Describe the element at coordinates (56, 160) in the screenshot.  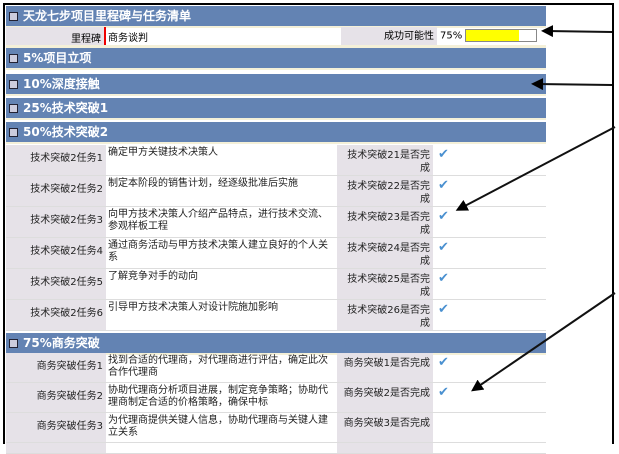
I see `task-label: 技术突破2任务1` at that location.